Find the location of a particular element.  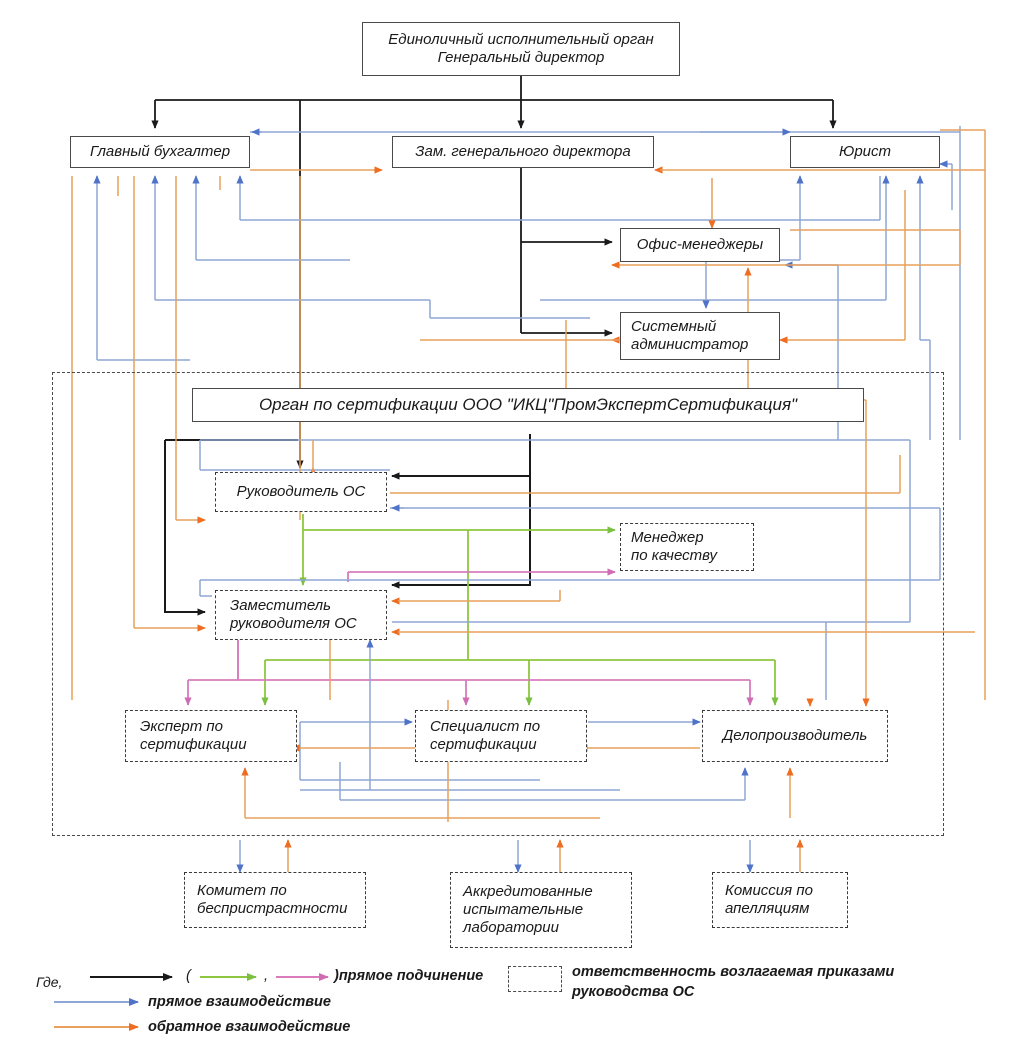

node-general-director-line1: Единоличный исполнительный орган is located at coordinates (521, 39).